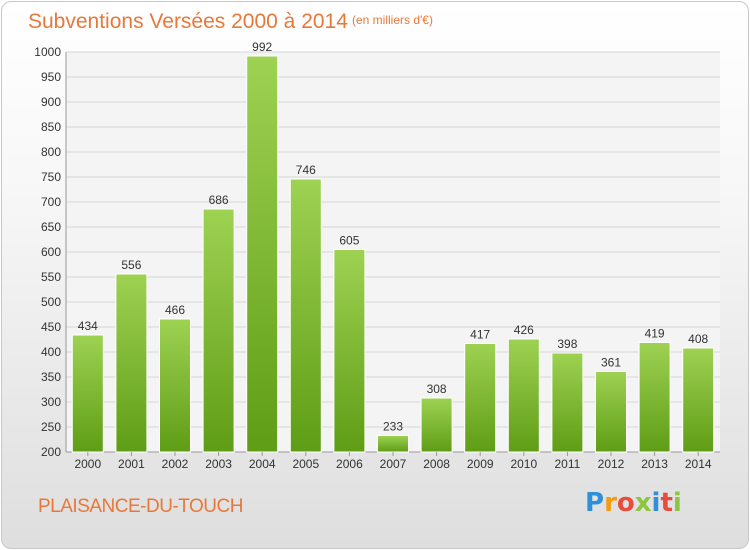  Describe the element at coordinates (51, 227) in the screenshot. I see `y-tick-label: 650` at that location.